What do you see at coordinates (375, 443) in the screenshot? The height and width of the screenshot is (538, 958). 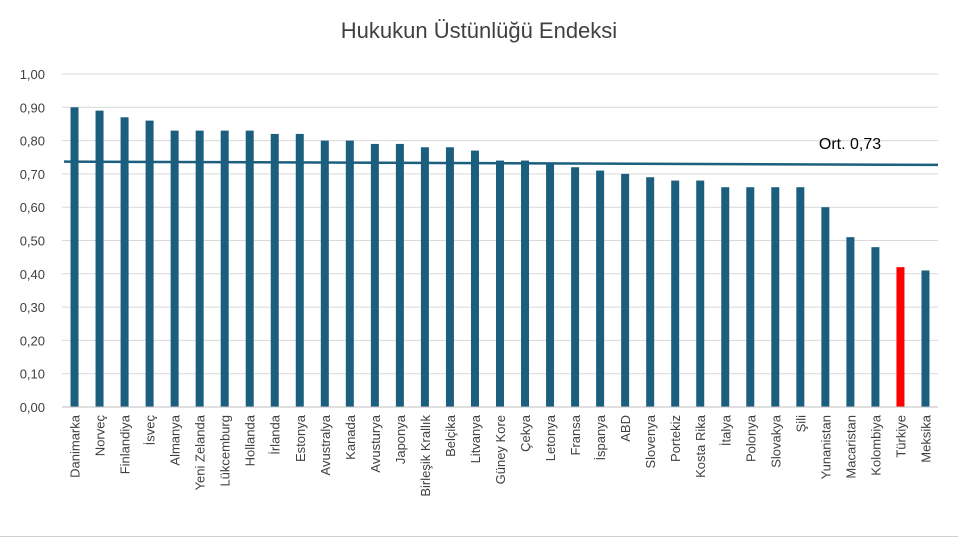 I see `x-tick-label: Avusturya` at bounding box center [375, 443].